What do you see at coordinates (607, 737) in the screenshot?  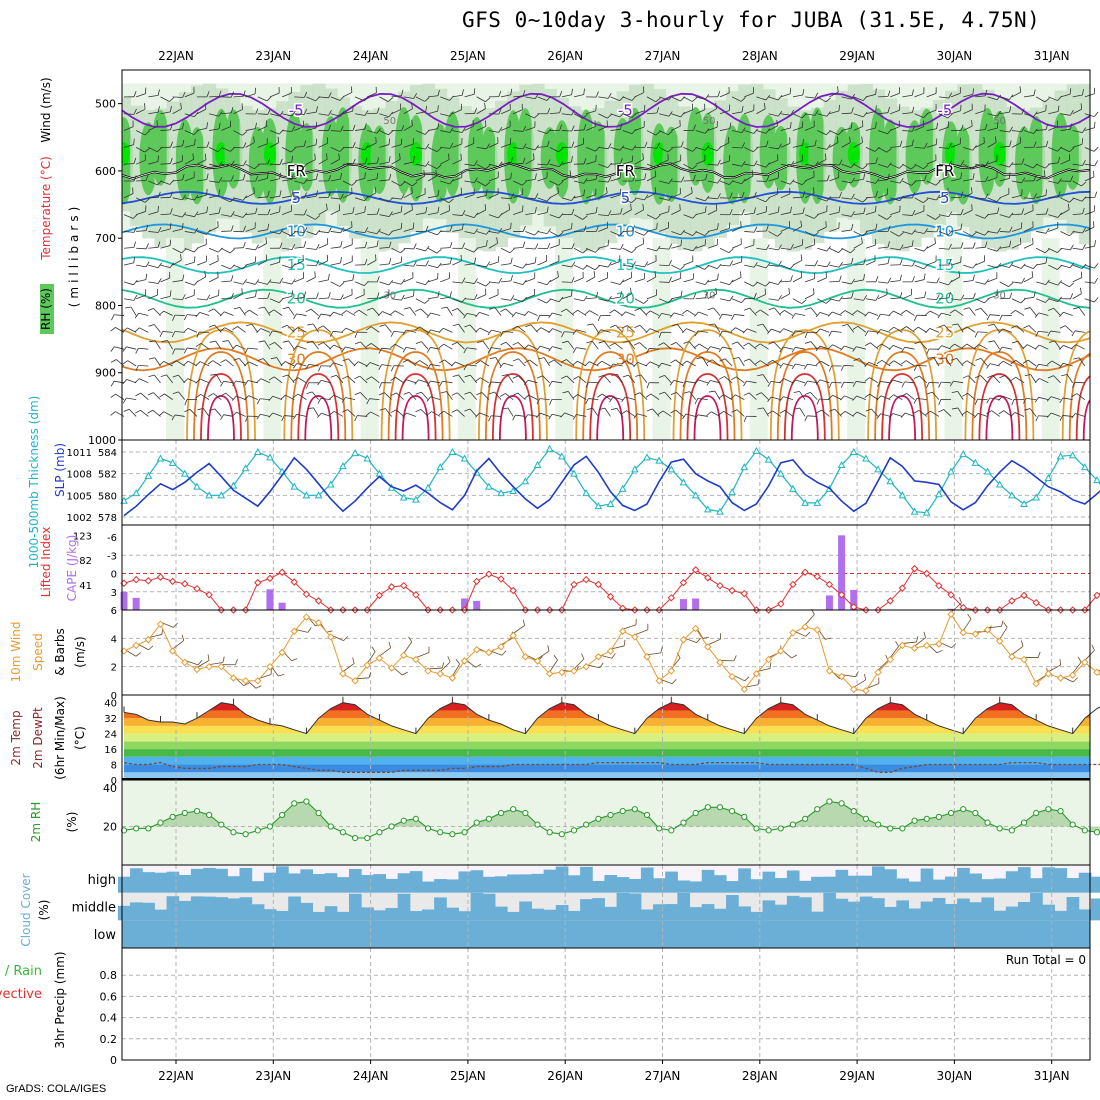 I see `temp-band` at bounding box center [607, 737].